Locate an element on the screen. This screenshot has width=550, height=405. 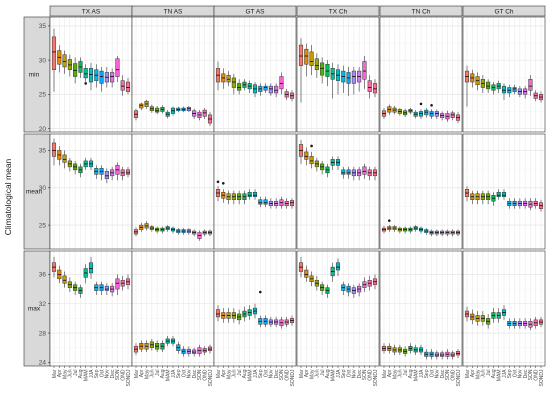
y-tick-label: 24 is located at coordinates (43, 363).